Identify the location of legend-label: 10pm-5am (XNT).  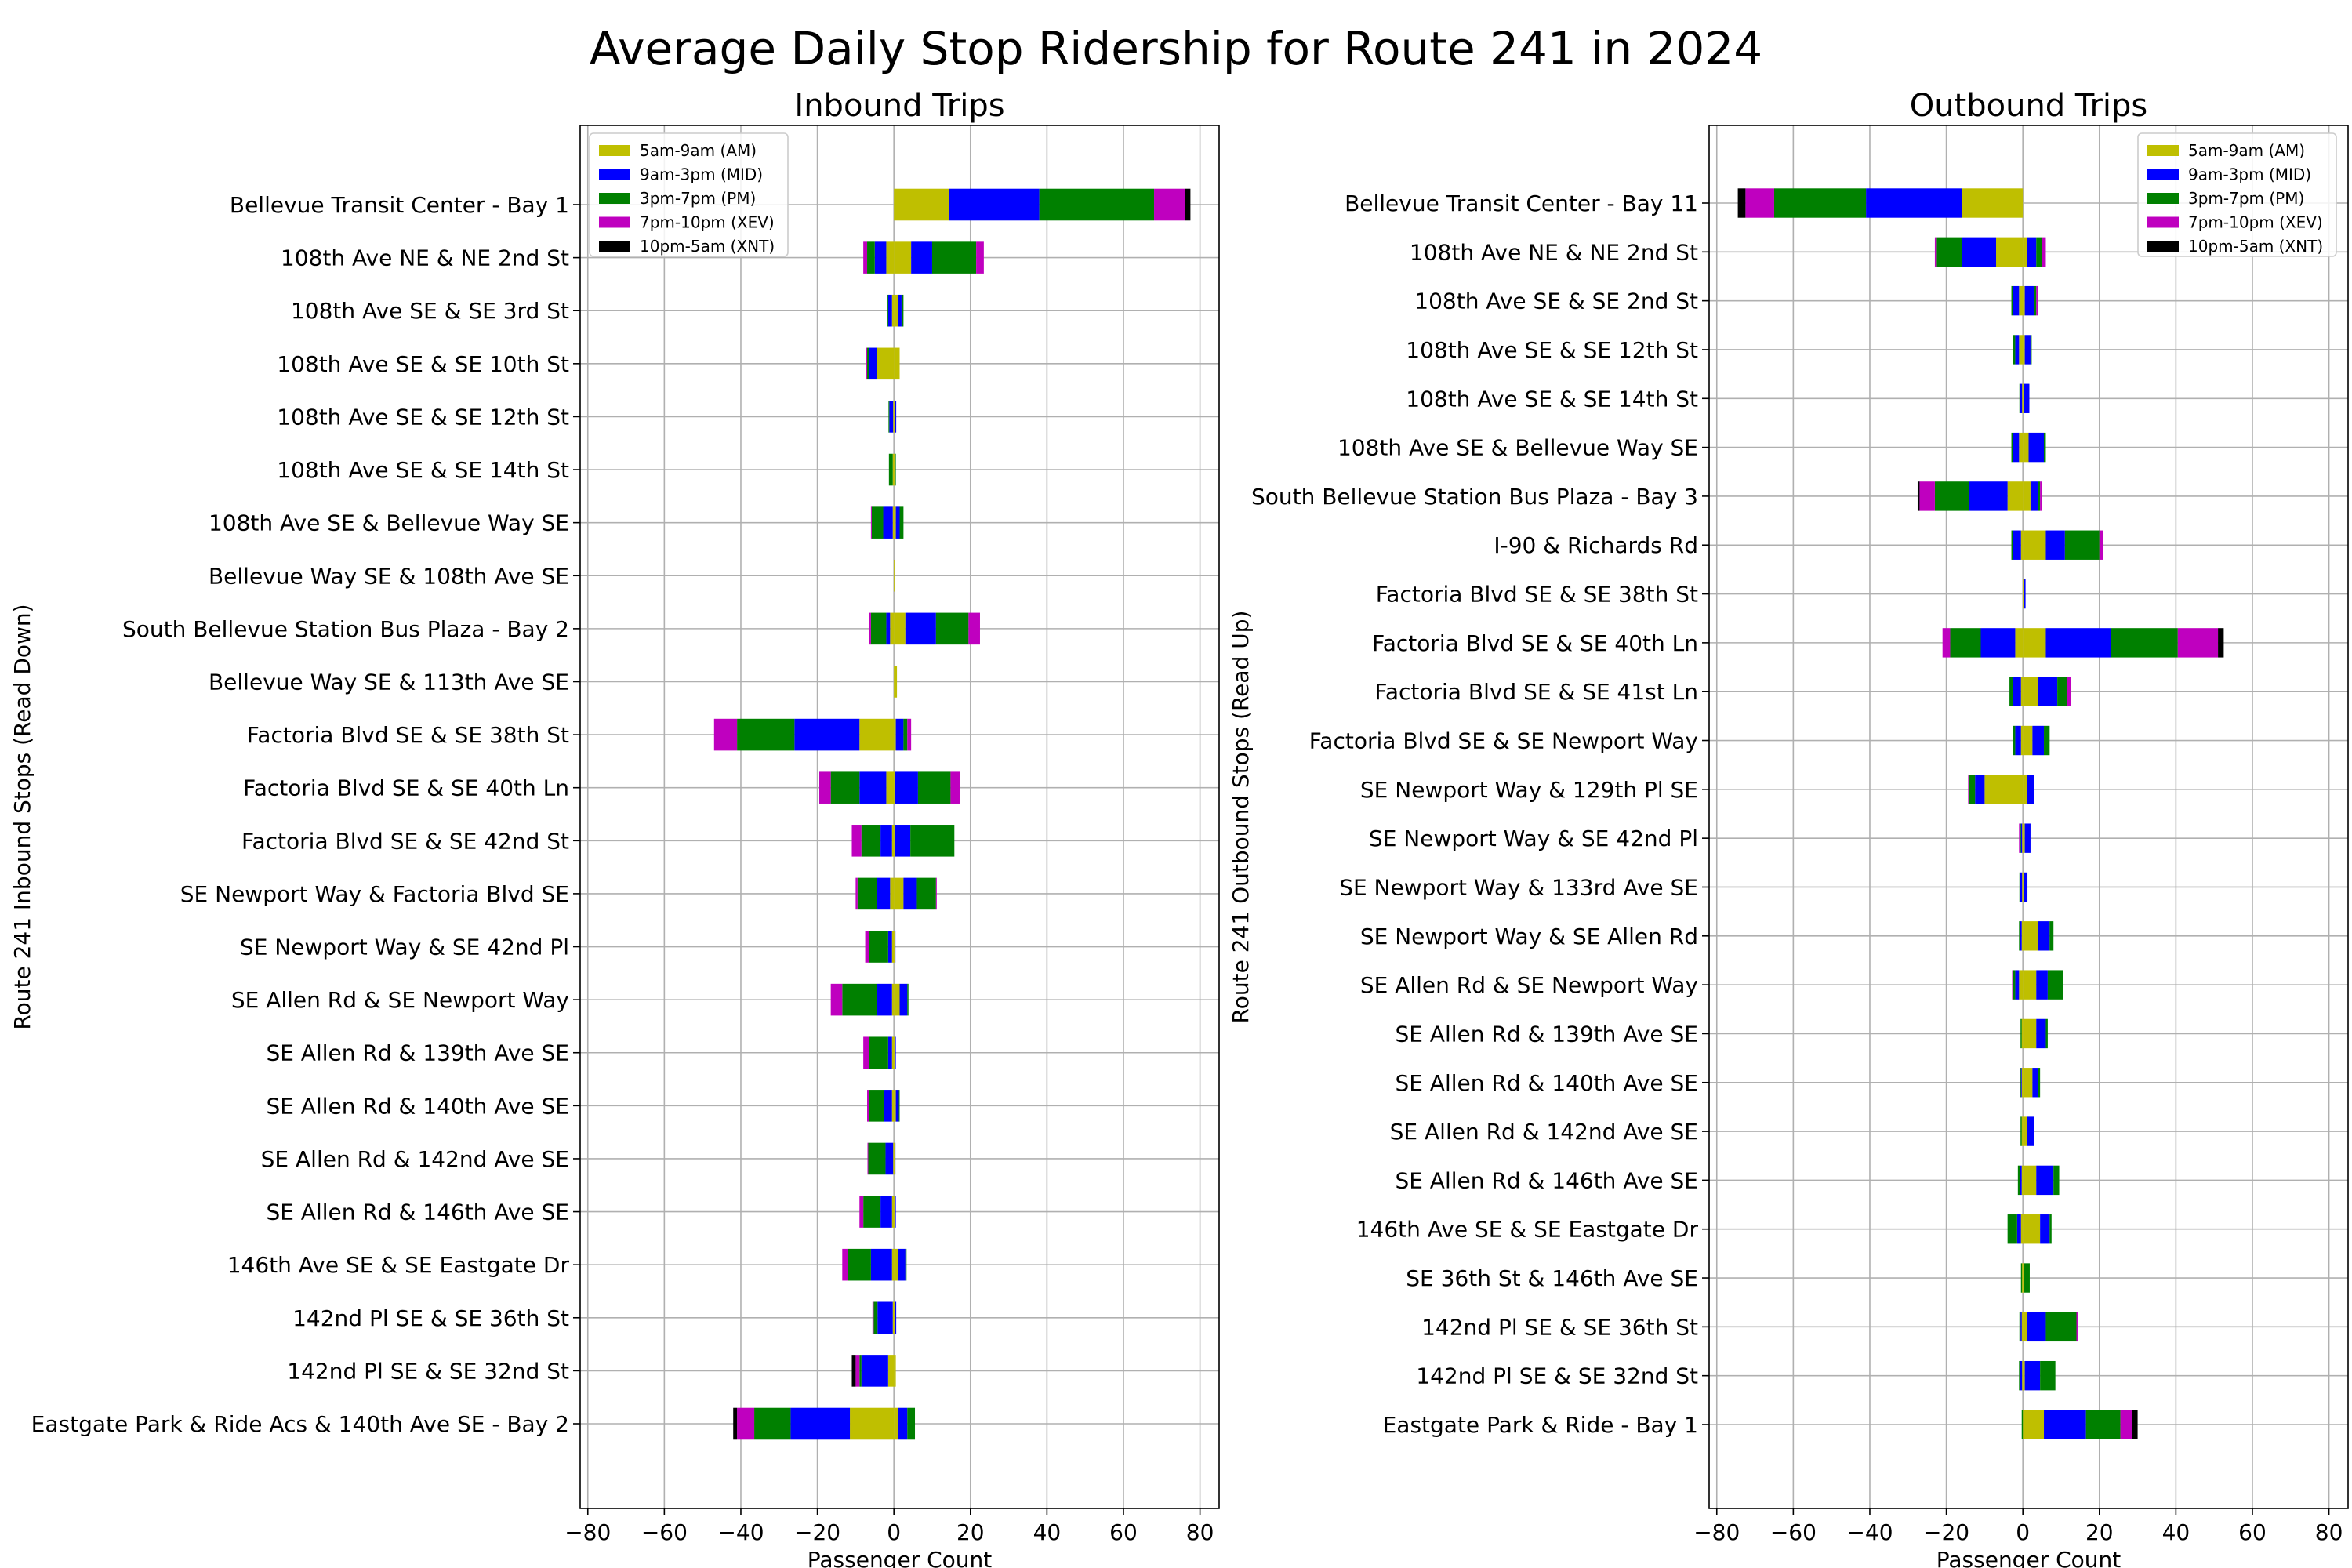
(2255, 247).